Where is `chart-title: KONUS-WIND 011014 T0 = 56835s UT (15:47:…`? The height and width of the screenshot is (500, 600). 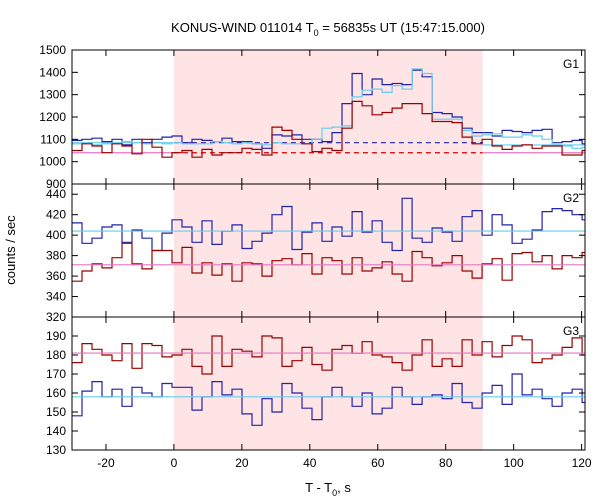 chart-title: KONUS-WIND 011014 T0 = 56835s UT (15:47:… is located at coordinates (328, 29).